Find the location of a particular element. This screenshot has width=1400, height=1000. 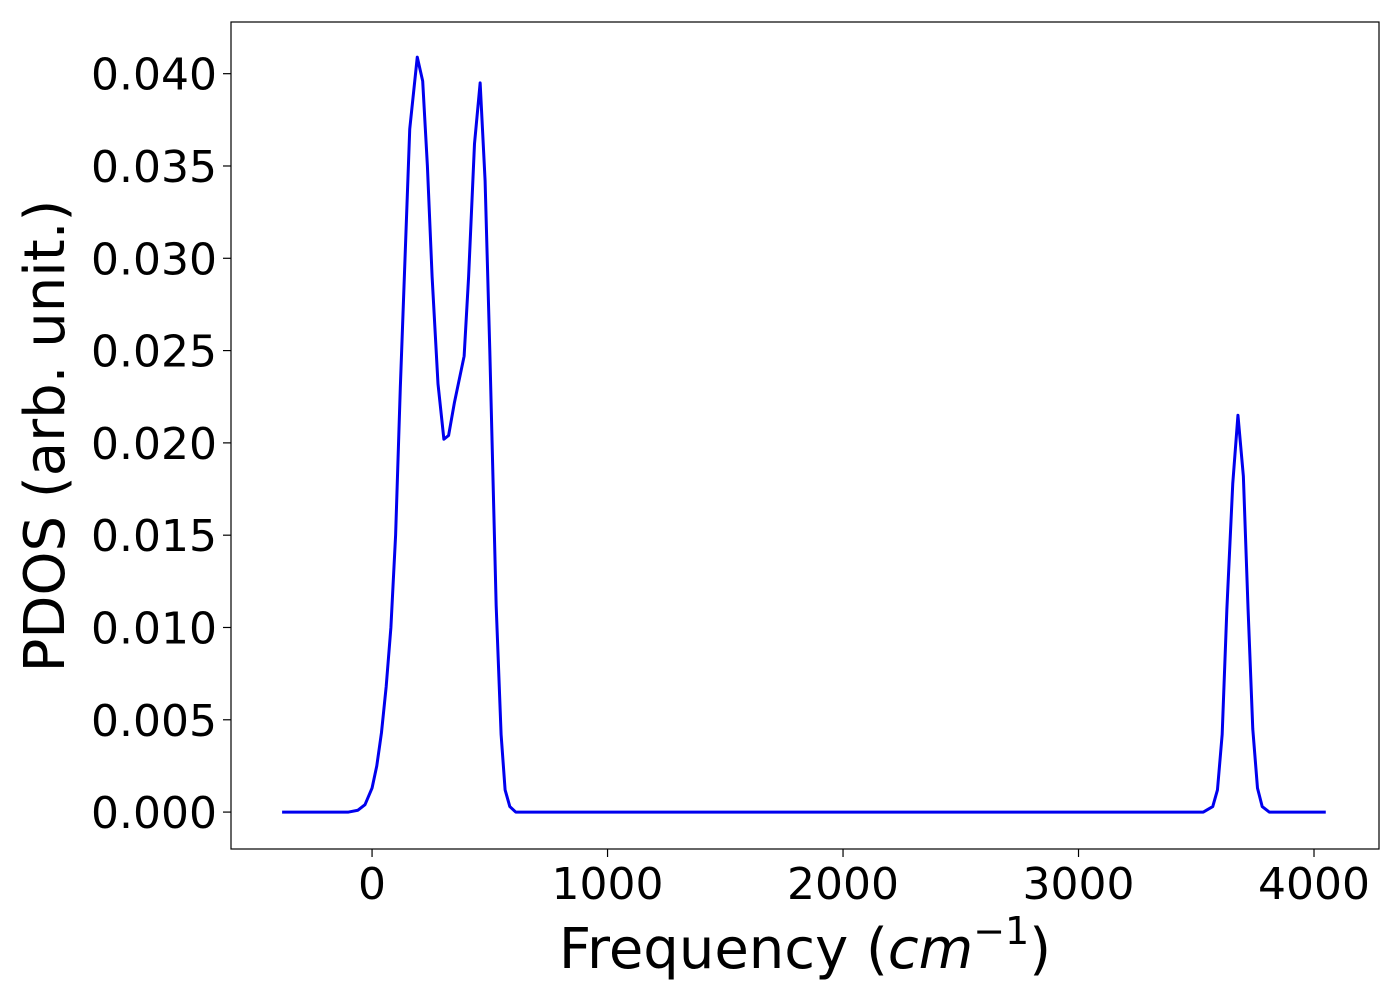

y-axis-label: PDOS (arb. unit.) is located at coordinates (45, 436).